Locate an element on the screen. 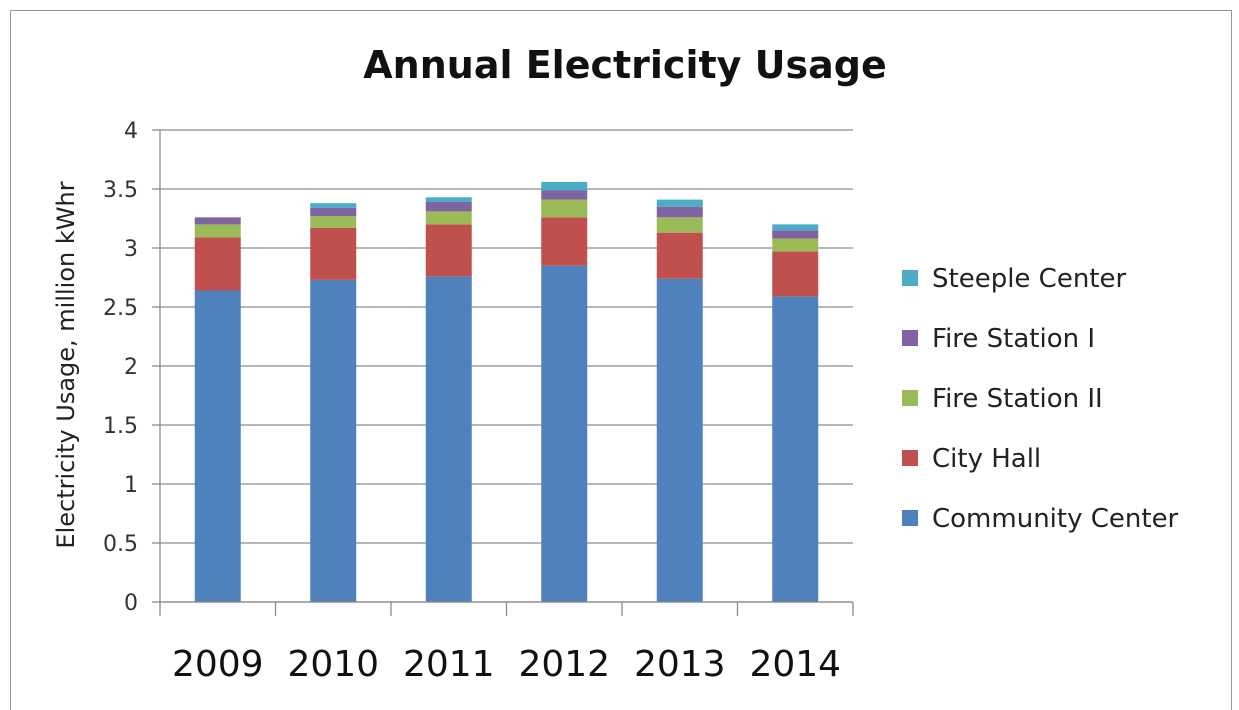  y-tick-label: 0.5 is located at coordinates (120, 544).